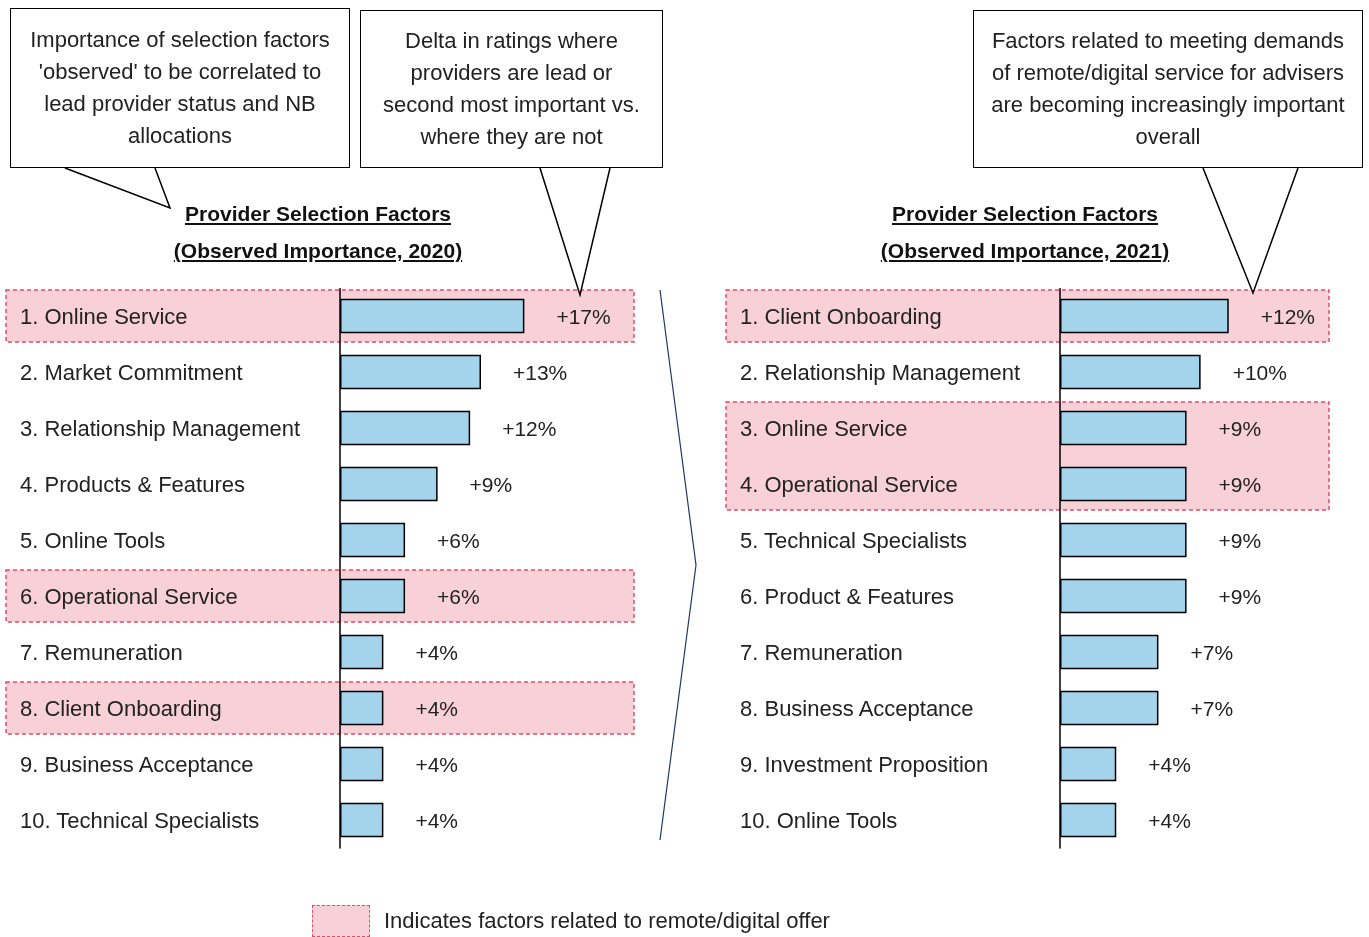 This screenshot has width=1369, height=937. Describe the element at coordinates (849, 484) in the screenshot. I see `y-tick-label: 4. Operational Service` at that location.